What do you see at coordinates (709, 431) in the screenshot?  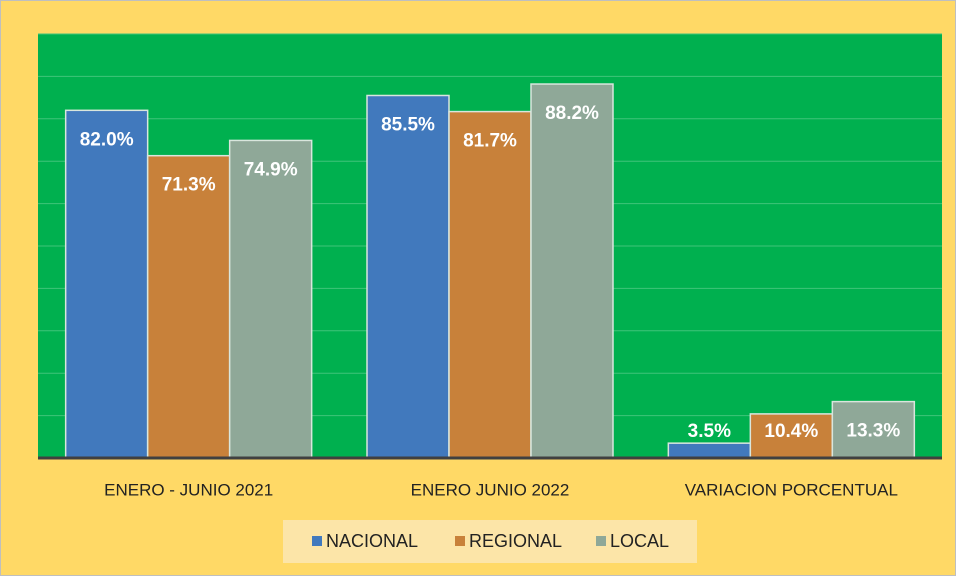 I see `data-label: 3.5%` at bounding box center [709, 431].